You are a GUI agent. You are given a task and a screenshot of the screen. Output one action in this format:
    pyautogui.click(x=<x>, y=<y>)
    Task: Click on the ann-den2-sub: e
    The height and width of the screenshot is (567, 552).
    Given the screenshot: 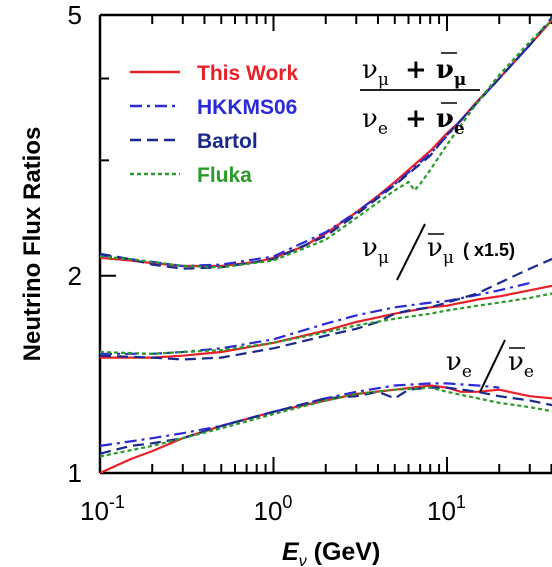 What is the action you would take?
    pyautogui.click(x=459, y=129)
    